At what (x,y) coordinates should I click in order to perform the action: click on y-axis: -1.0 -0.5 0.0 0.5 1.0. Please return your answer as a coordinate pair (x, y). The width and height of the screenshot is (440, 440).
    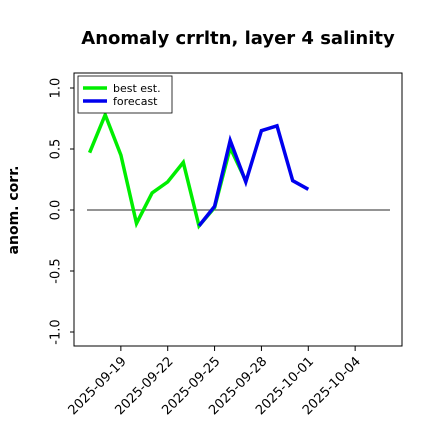
    Looking at the image, I should click on (61, 211).